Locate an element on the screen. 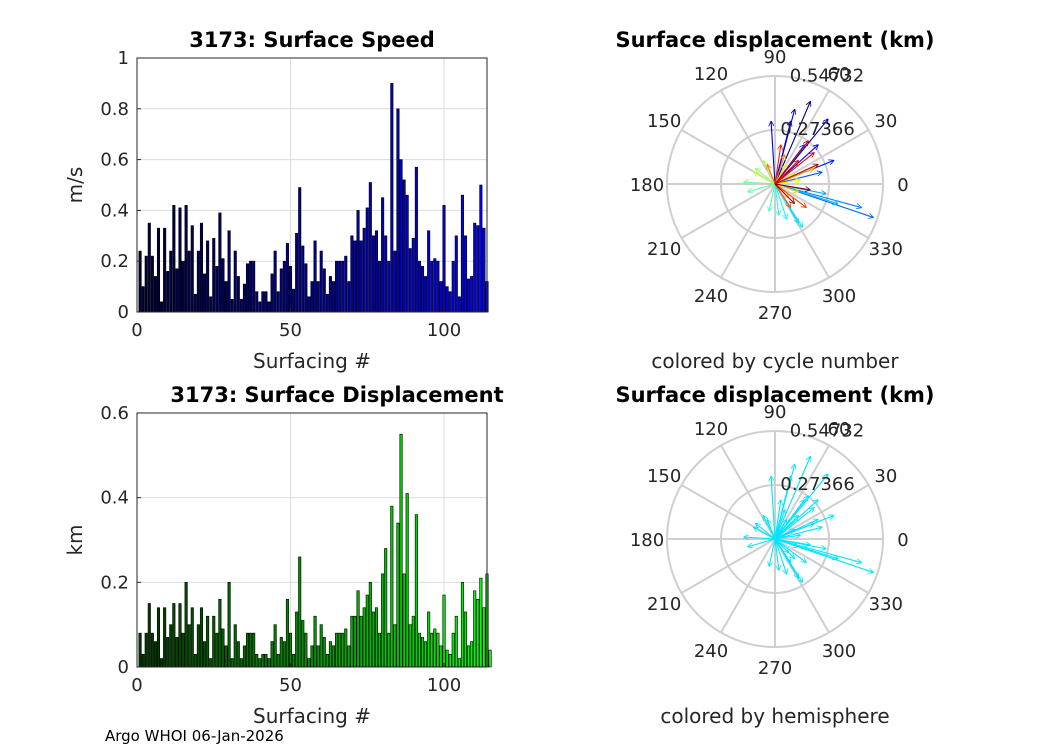  polar-hemisphere-angle-label: 120 is located at coordinates (711, 429).